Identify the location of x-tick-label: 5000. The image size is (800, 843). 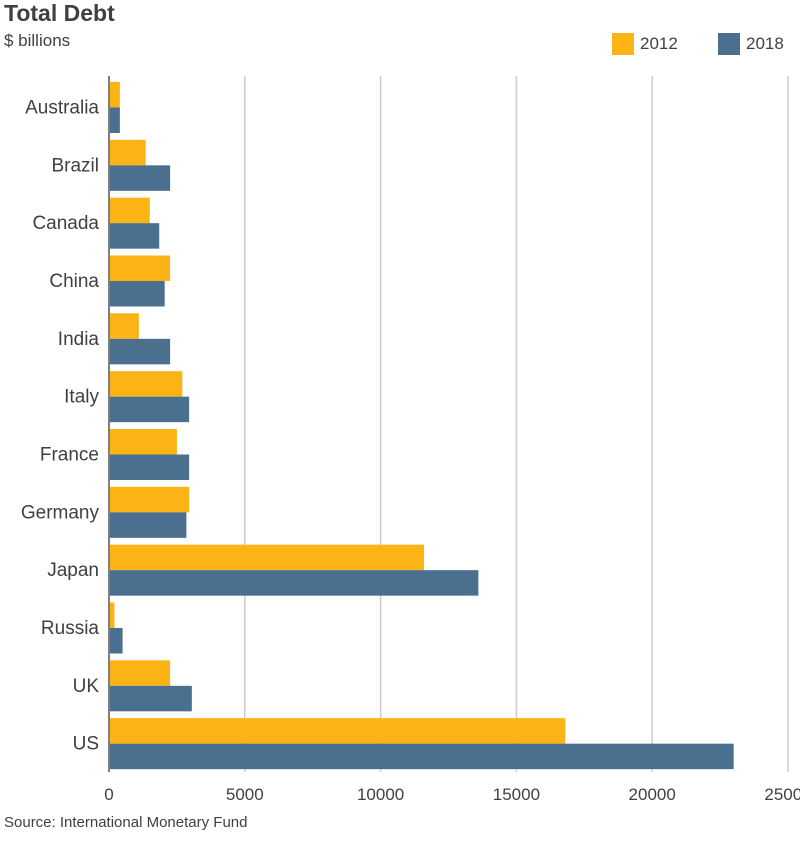
(245, 794).